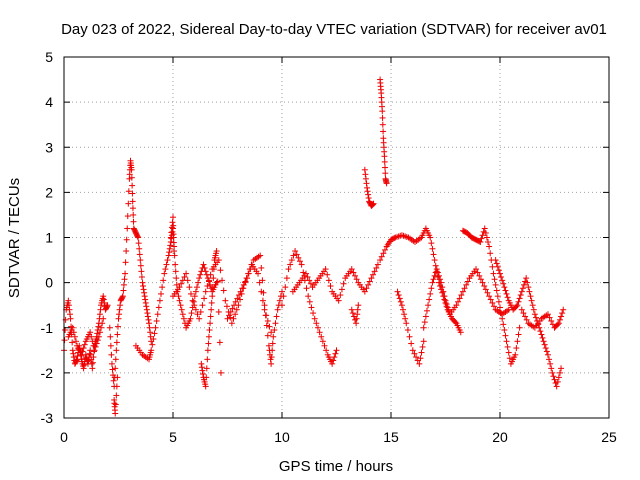  I want to click on y-axis-label: SDTVAR / TECUs, so click(14, 238).